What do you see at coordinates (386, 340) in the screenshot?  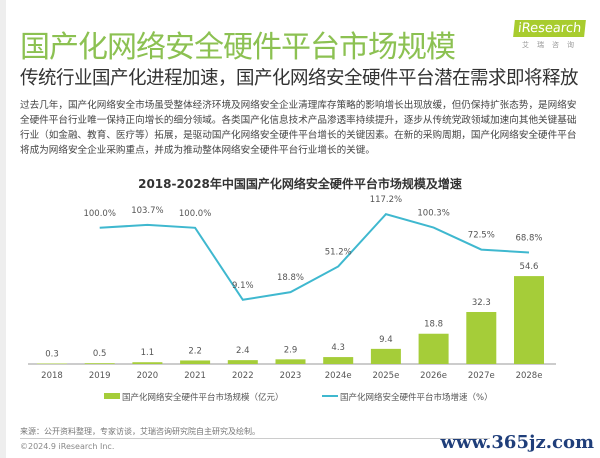 I see `bar-value-label: 9.4` at bounding box center [386, 340].